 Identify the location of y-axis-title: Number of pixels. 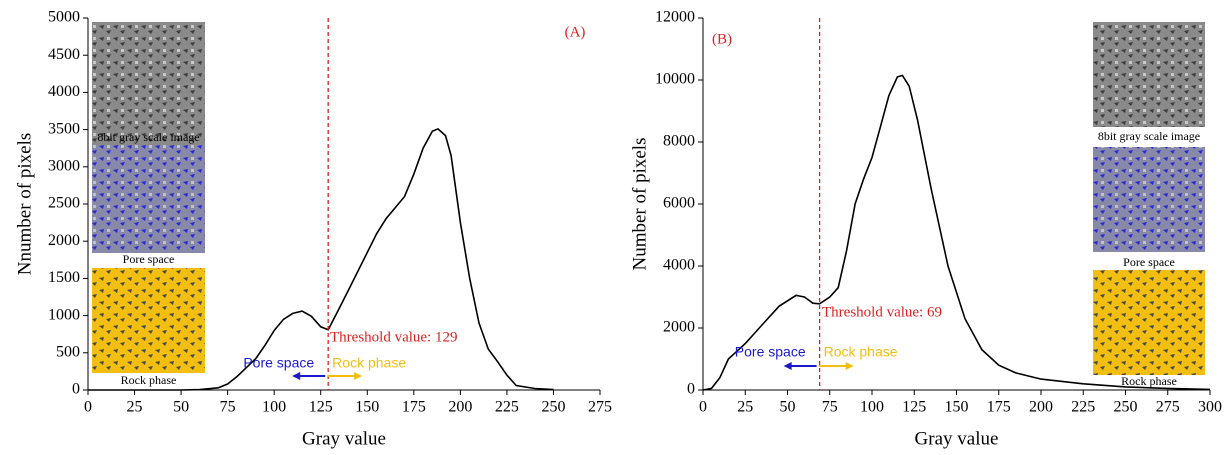
(639, 204).